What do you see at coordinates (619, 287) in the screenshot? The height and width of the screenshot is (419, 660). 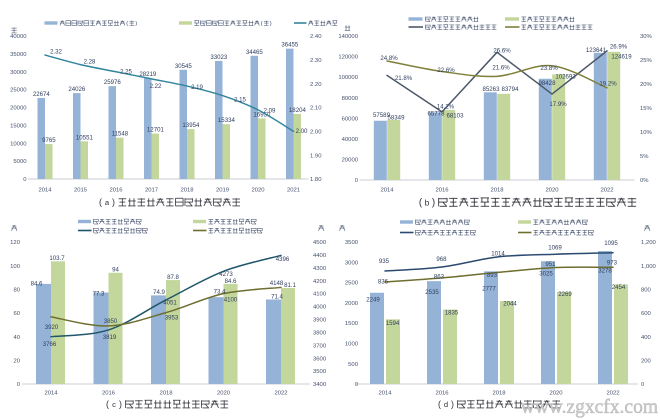 I see `svg-text: 2454` at bounding box center [619, 287].